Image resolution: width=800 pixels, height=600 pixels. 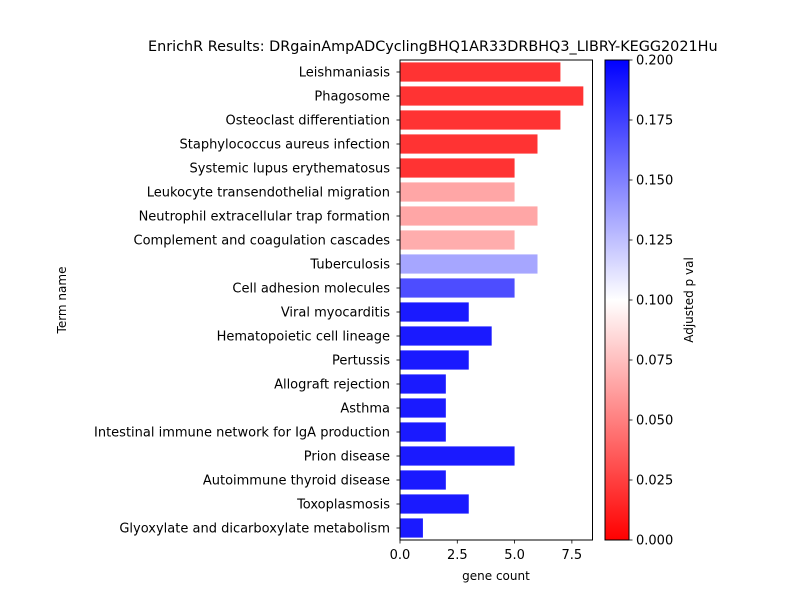 I want to click on y-tick-label: Pertussis, so click(x=361, y=361).